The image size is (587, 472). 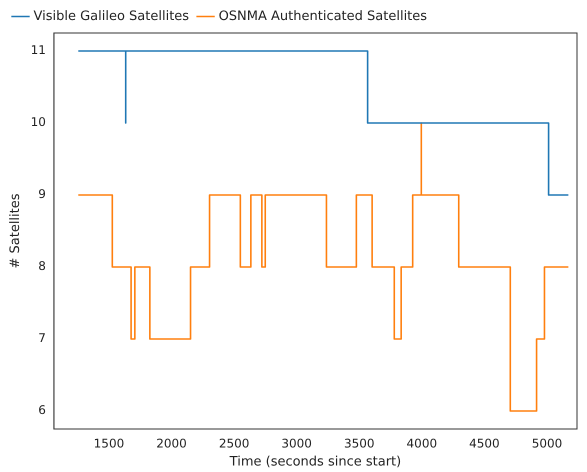 What do you see at coordinates (38, 122) in the screenshot?
I see `y-tick-label: 10` at bounding box center [38, 122].